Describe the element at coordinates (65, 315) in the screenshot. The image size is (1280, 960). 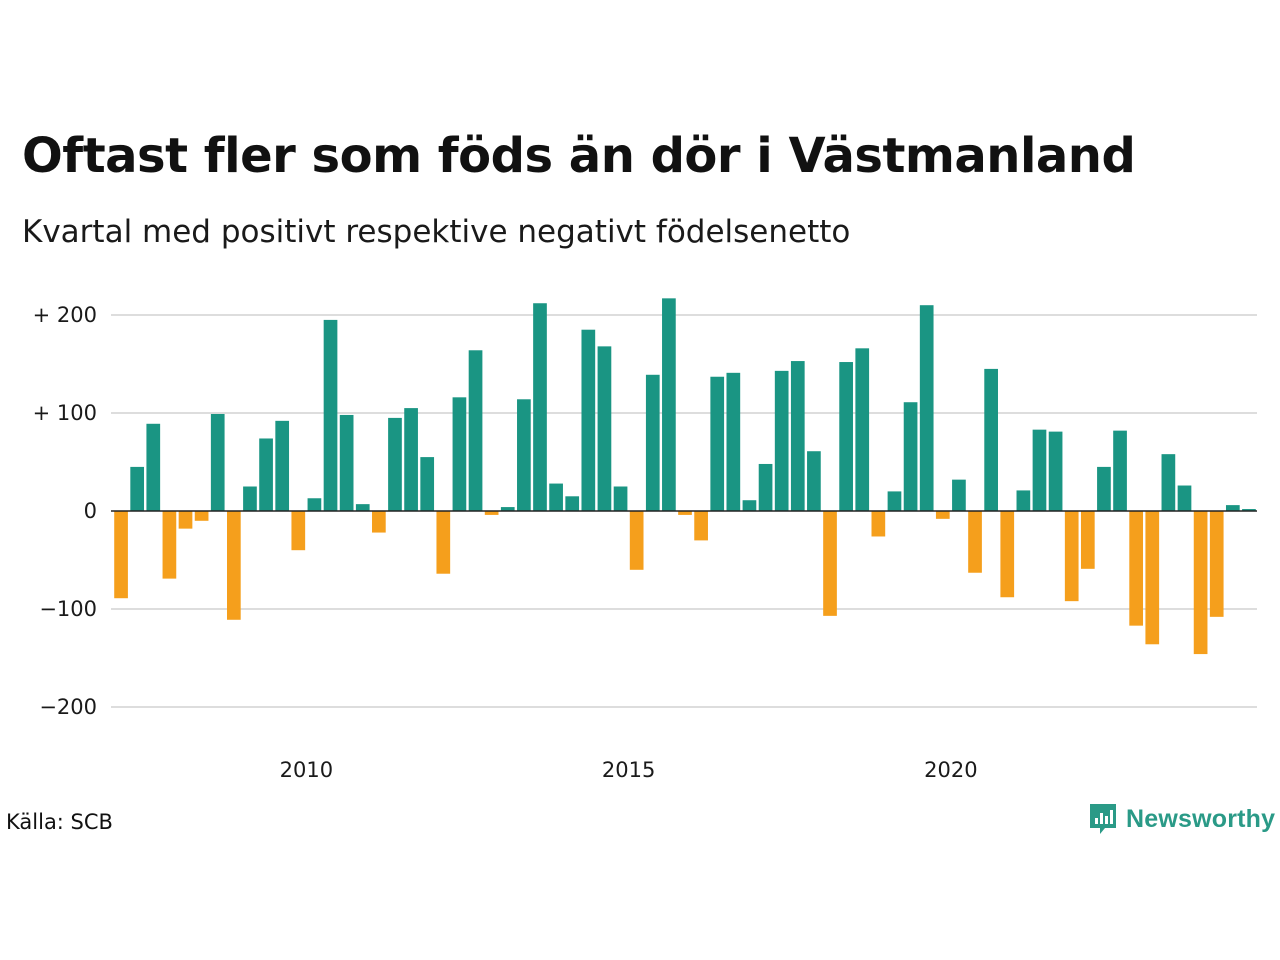
I see `y-tick-label: + 200` at that location.